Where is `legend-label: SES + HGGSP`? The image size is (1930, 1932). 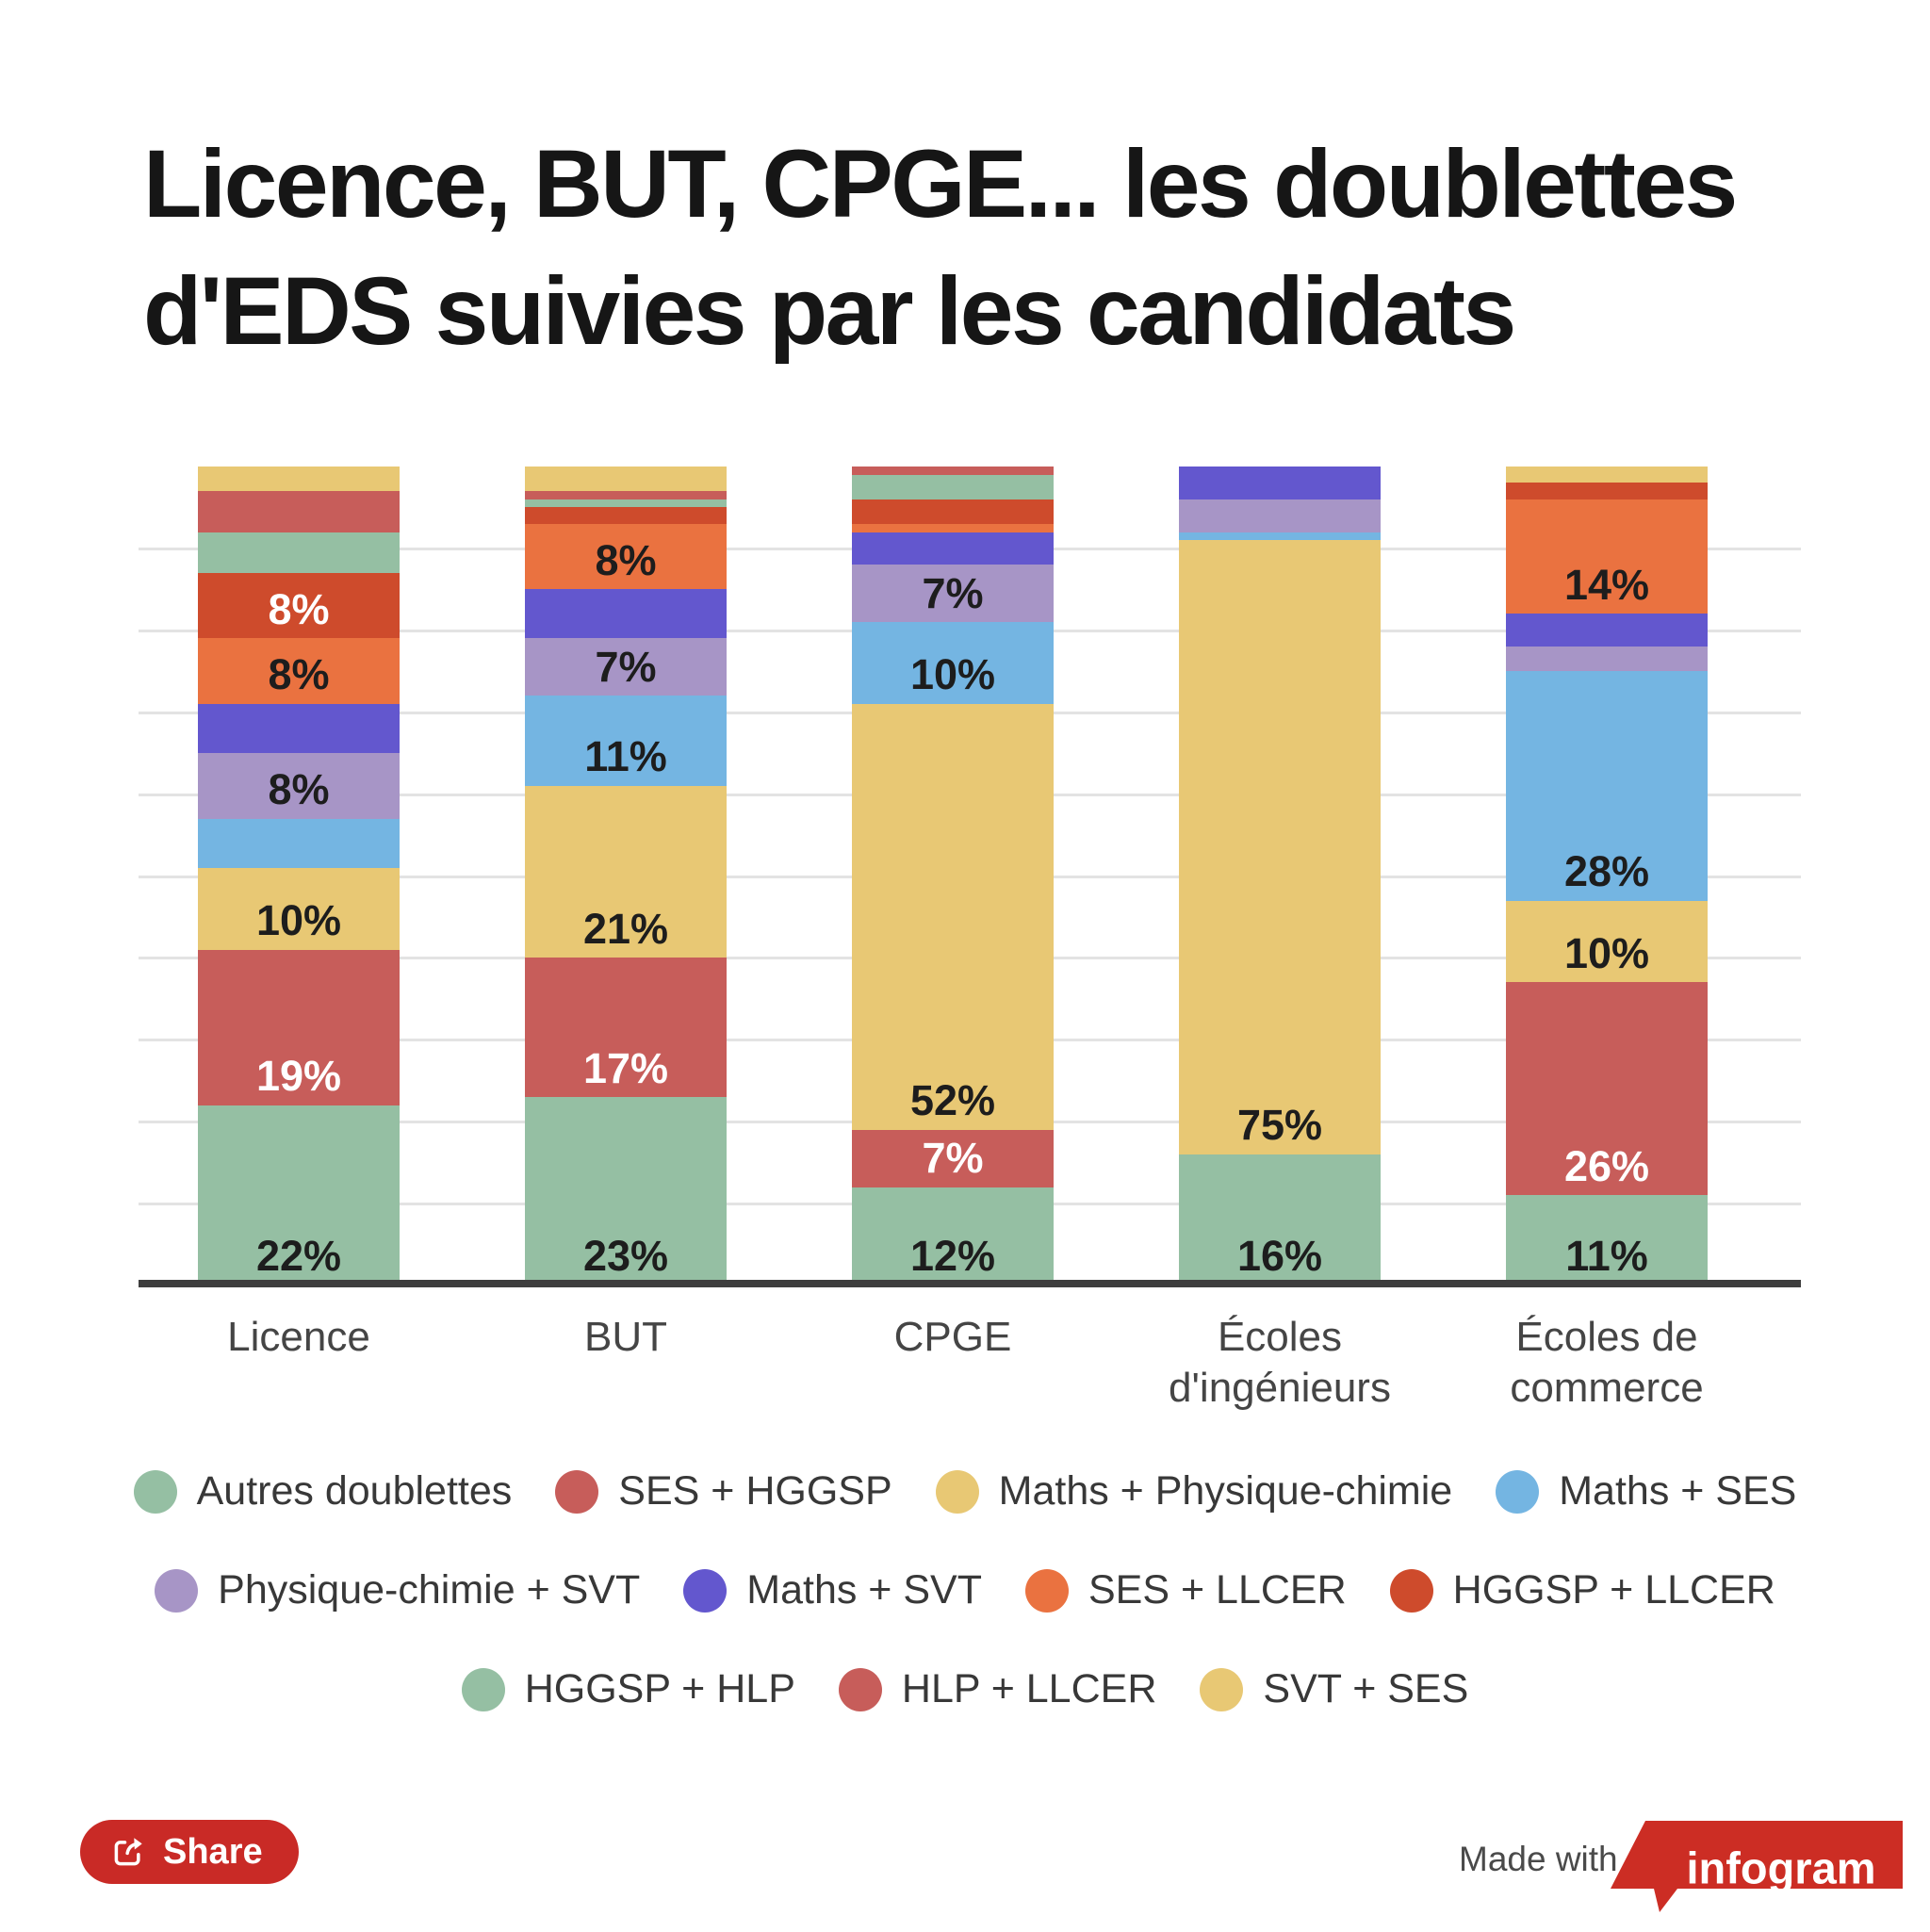
legend-label: SES + HGGSP is located at coordinates (755, 1491).